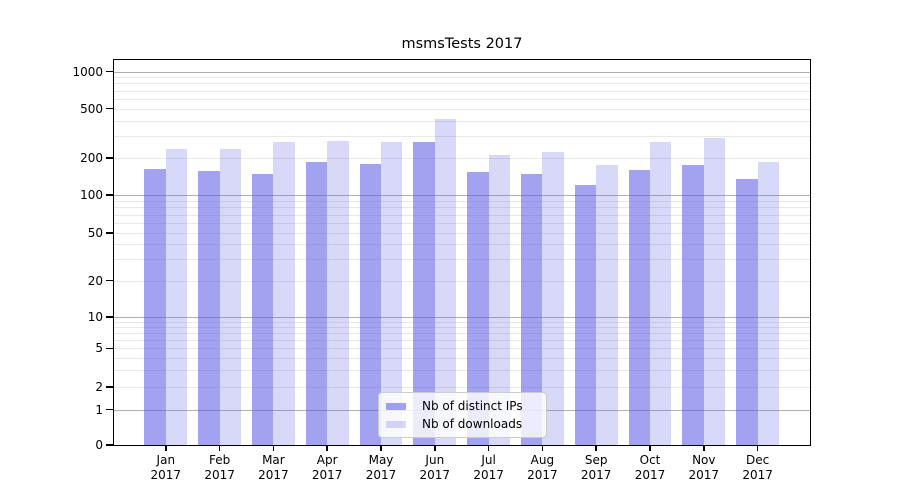  What do you see at coordinates (166, 467) in the screenshot?
I see `x-tick-label-jan: Jan 2017` at bounding box center [166, 467].